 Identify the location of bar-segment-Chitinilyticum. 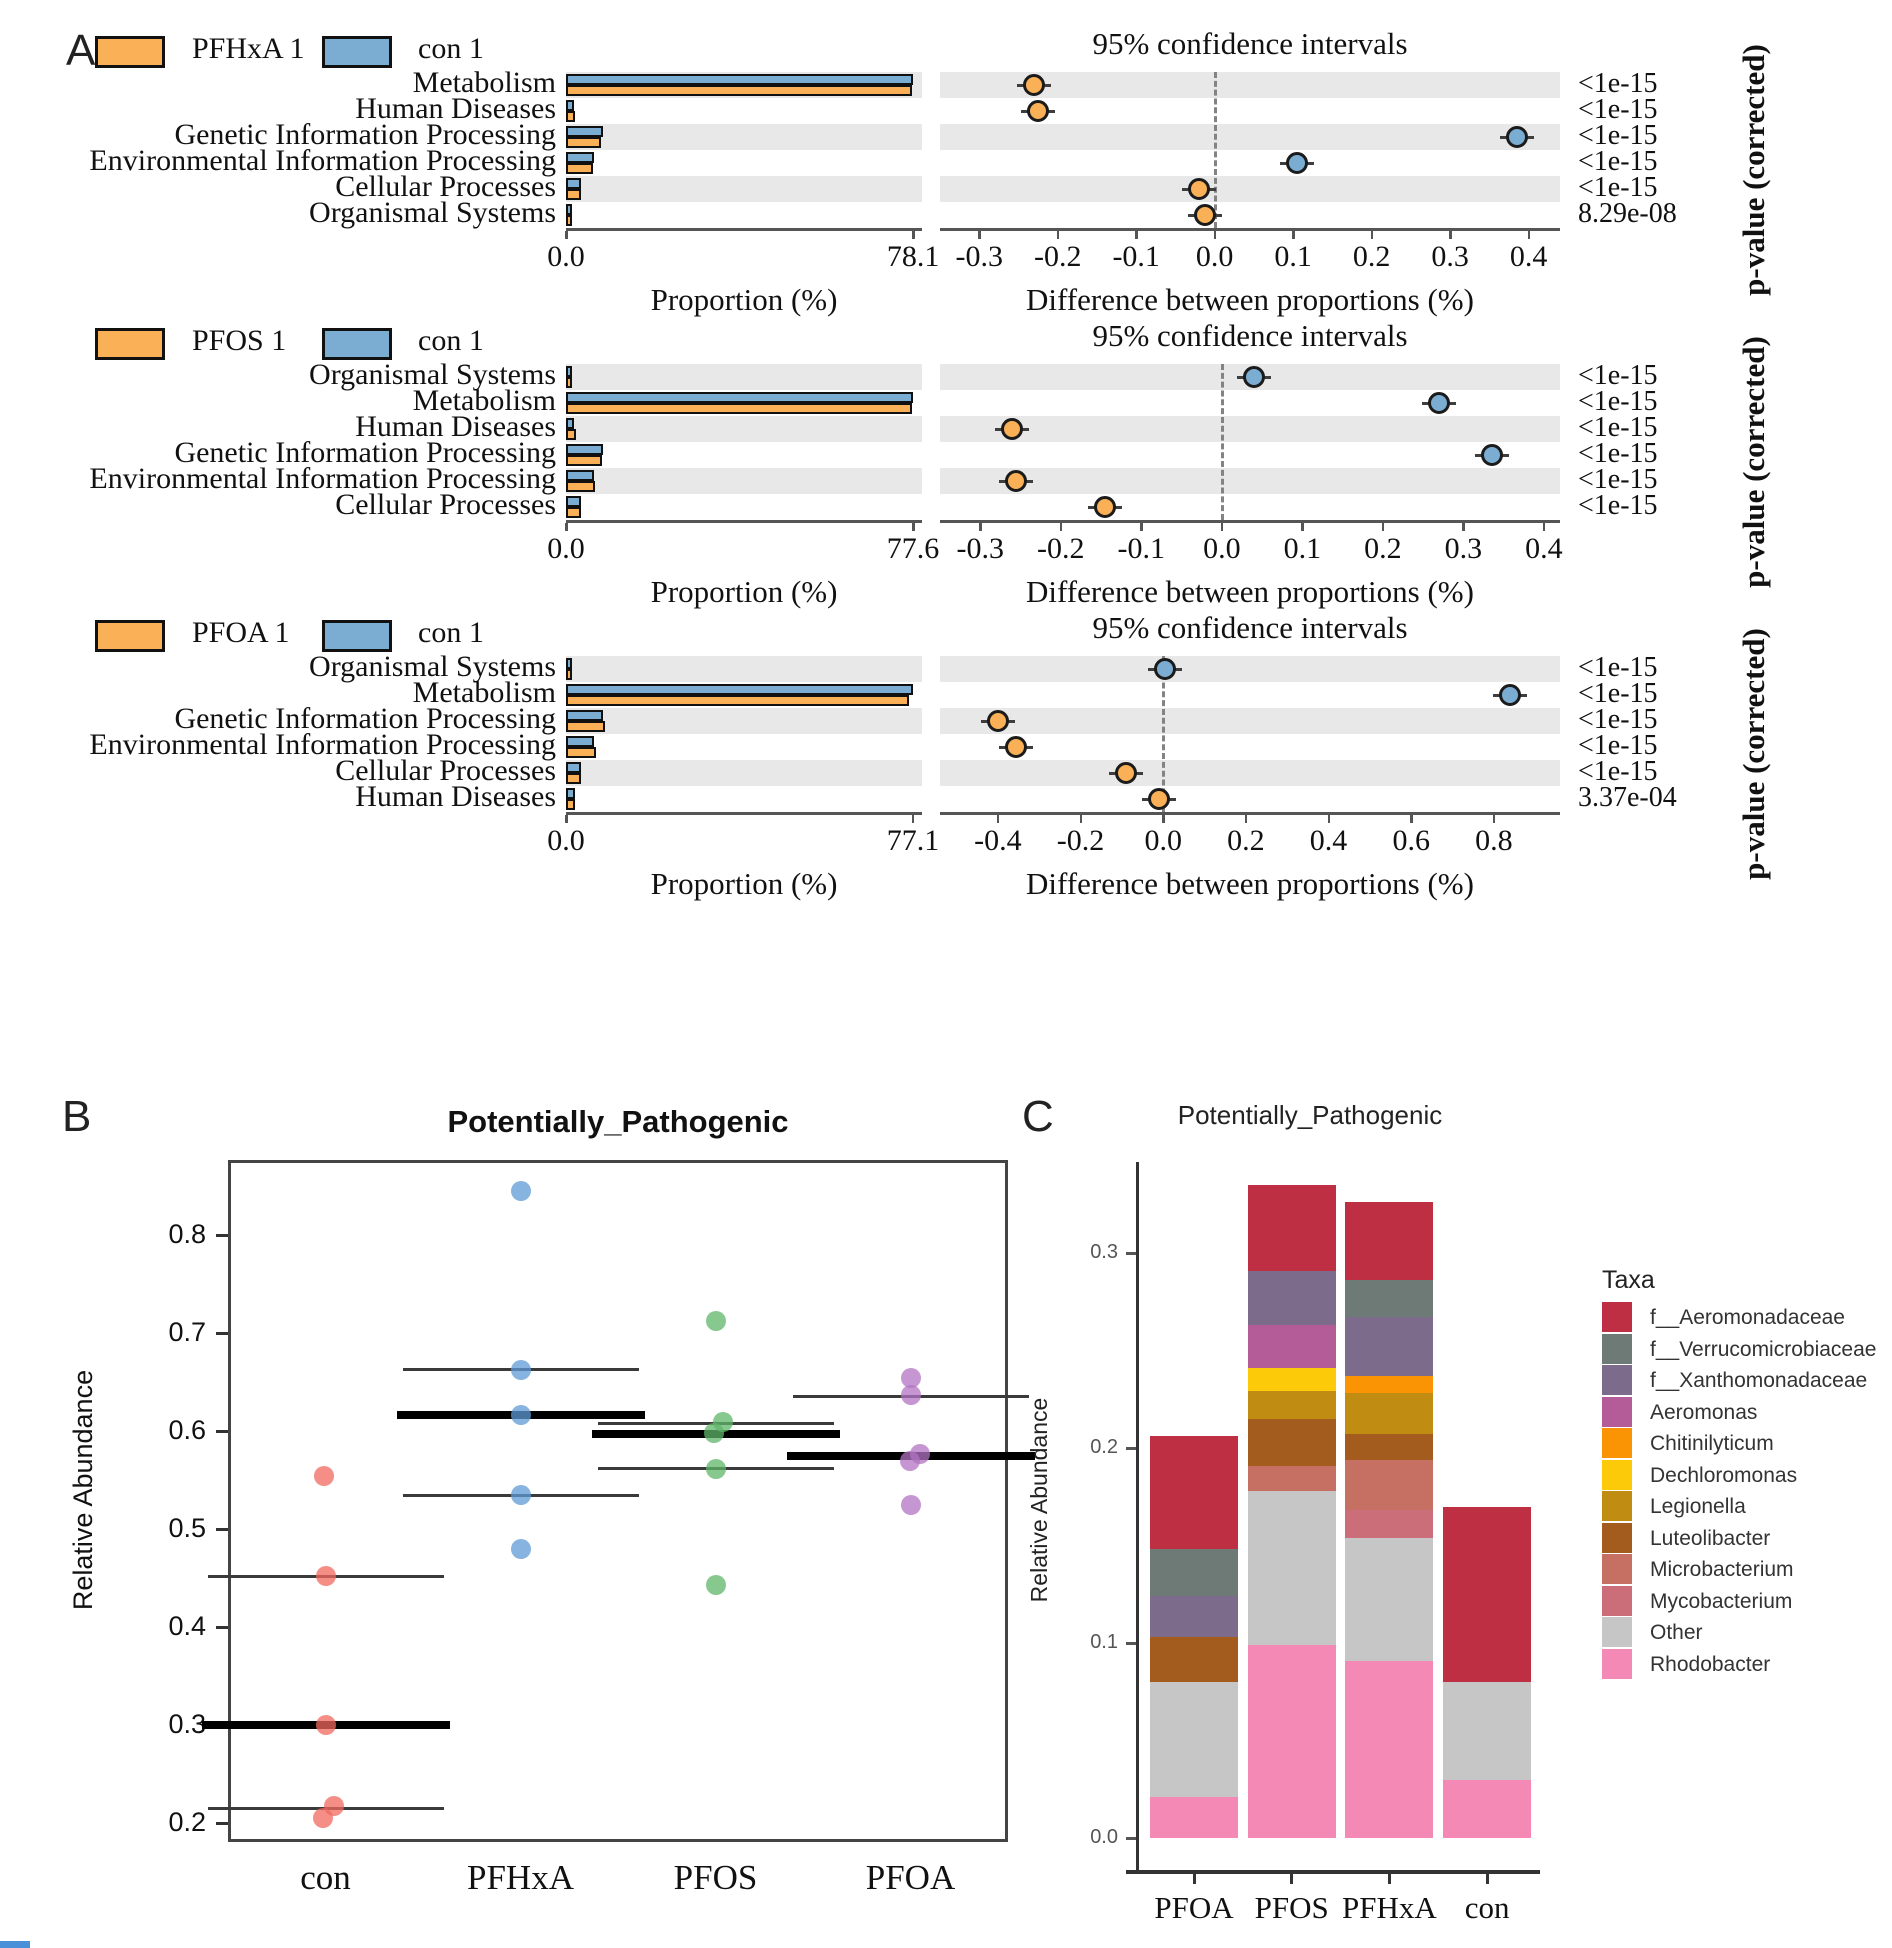
(1389, 1384).